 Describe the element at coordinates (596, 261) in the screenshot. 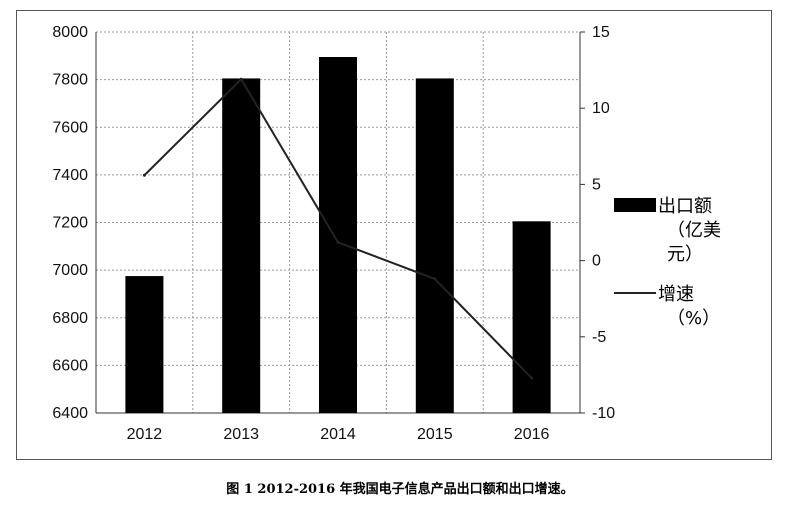

I see `right-tick-label: 0` at that location.